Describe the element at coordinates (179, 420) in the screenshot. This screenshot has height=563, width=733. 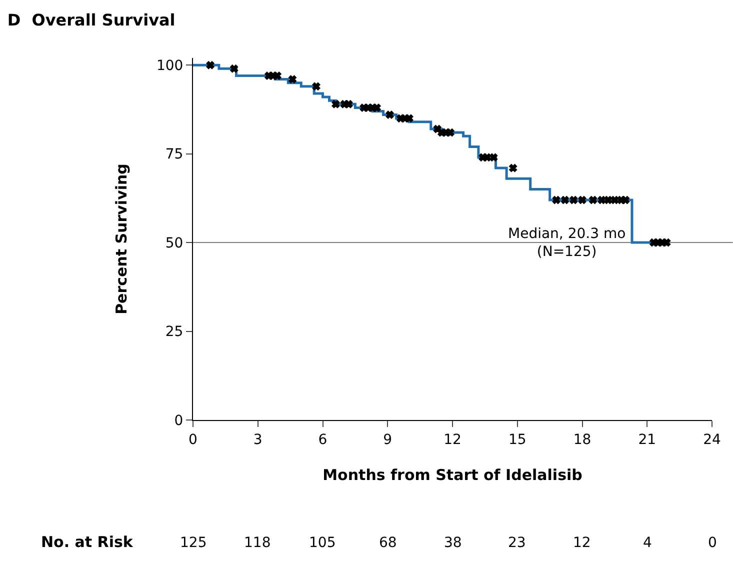
I see `y-tick-label: 0` at that location.